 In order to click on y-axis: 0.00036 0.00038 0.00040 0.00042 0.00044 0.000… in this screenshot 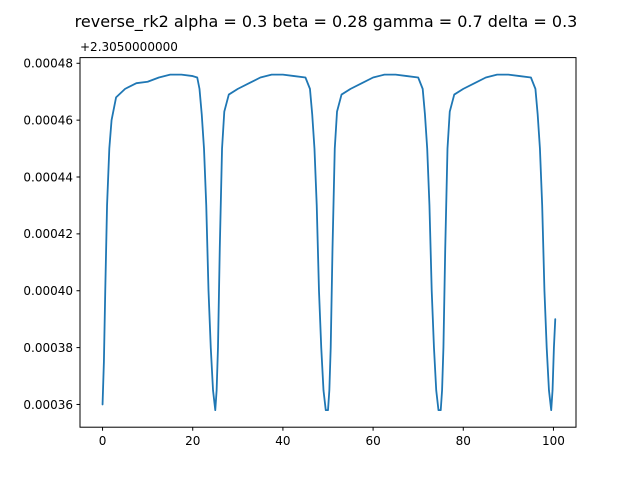, I will do `click(51, 234)`.